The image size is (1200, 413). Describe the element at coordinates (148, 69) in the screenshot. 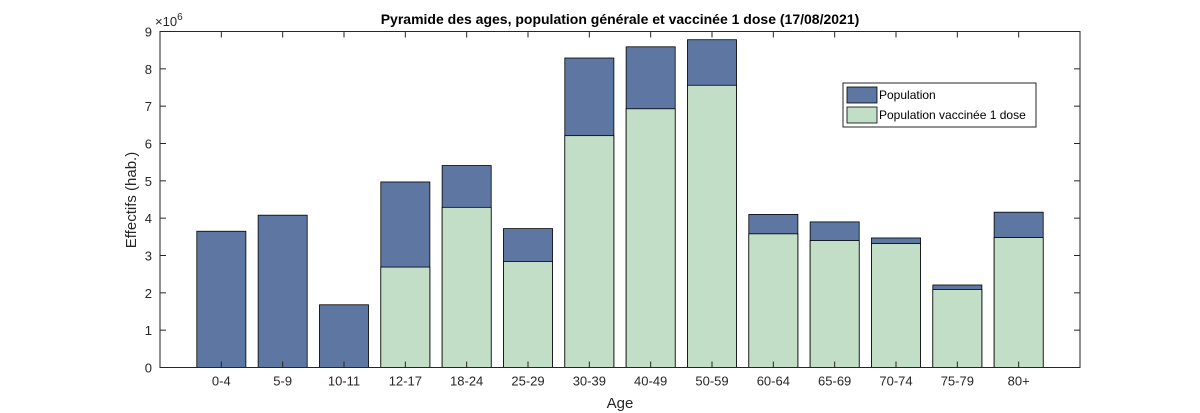

I see `y-tick-label: 8` at that location.